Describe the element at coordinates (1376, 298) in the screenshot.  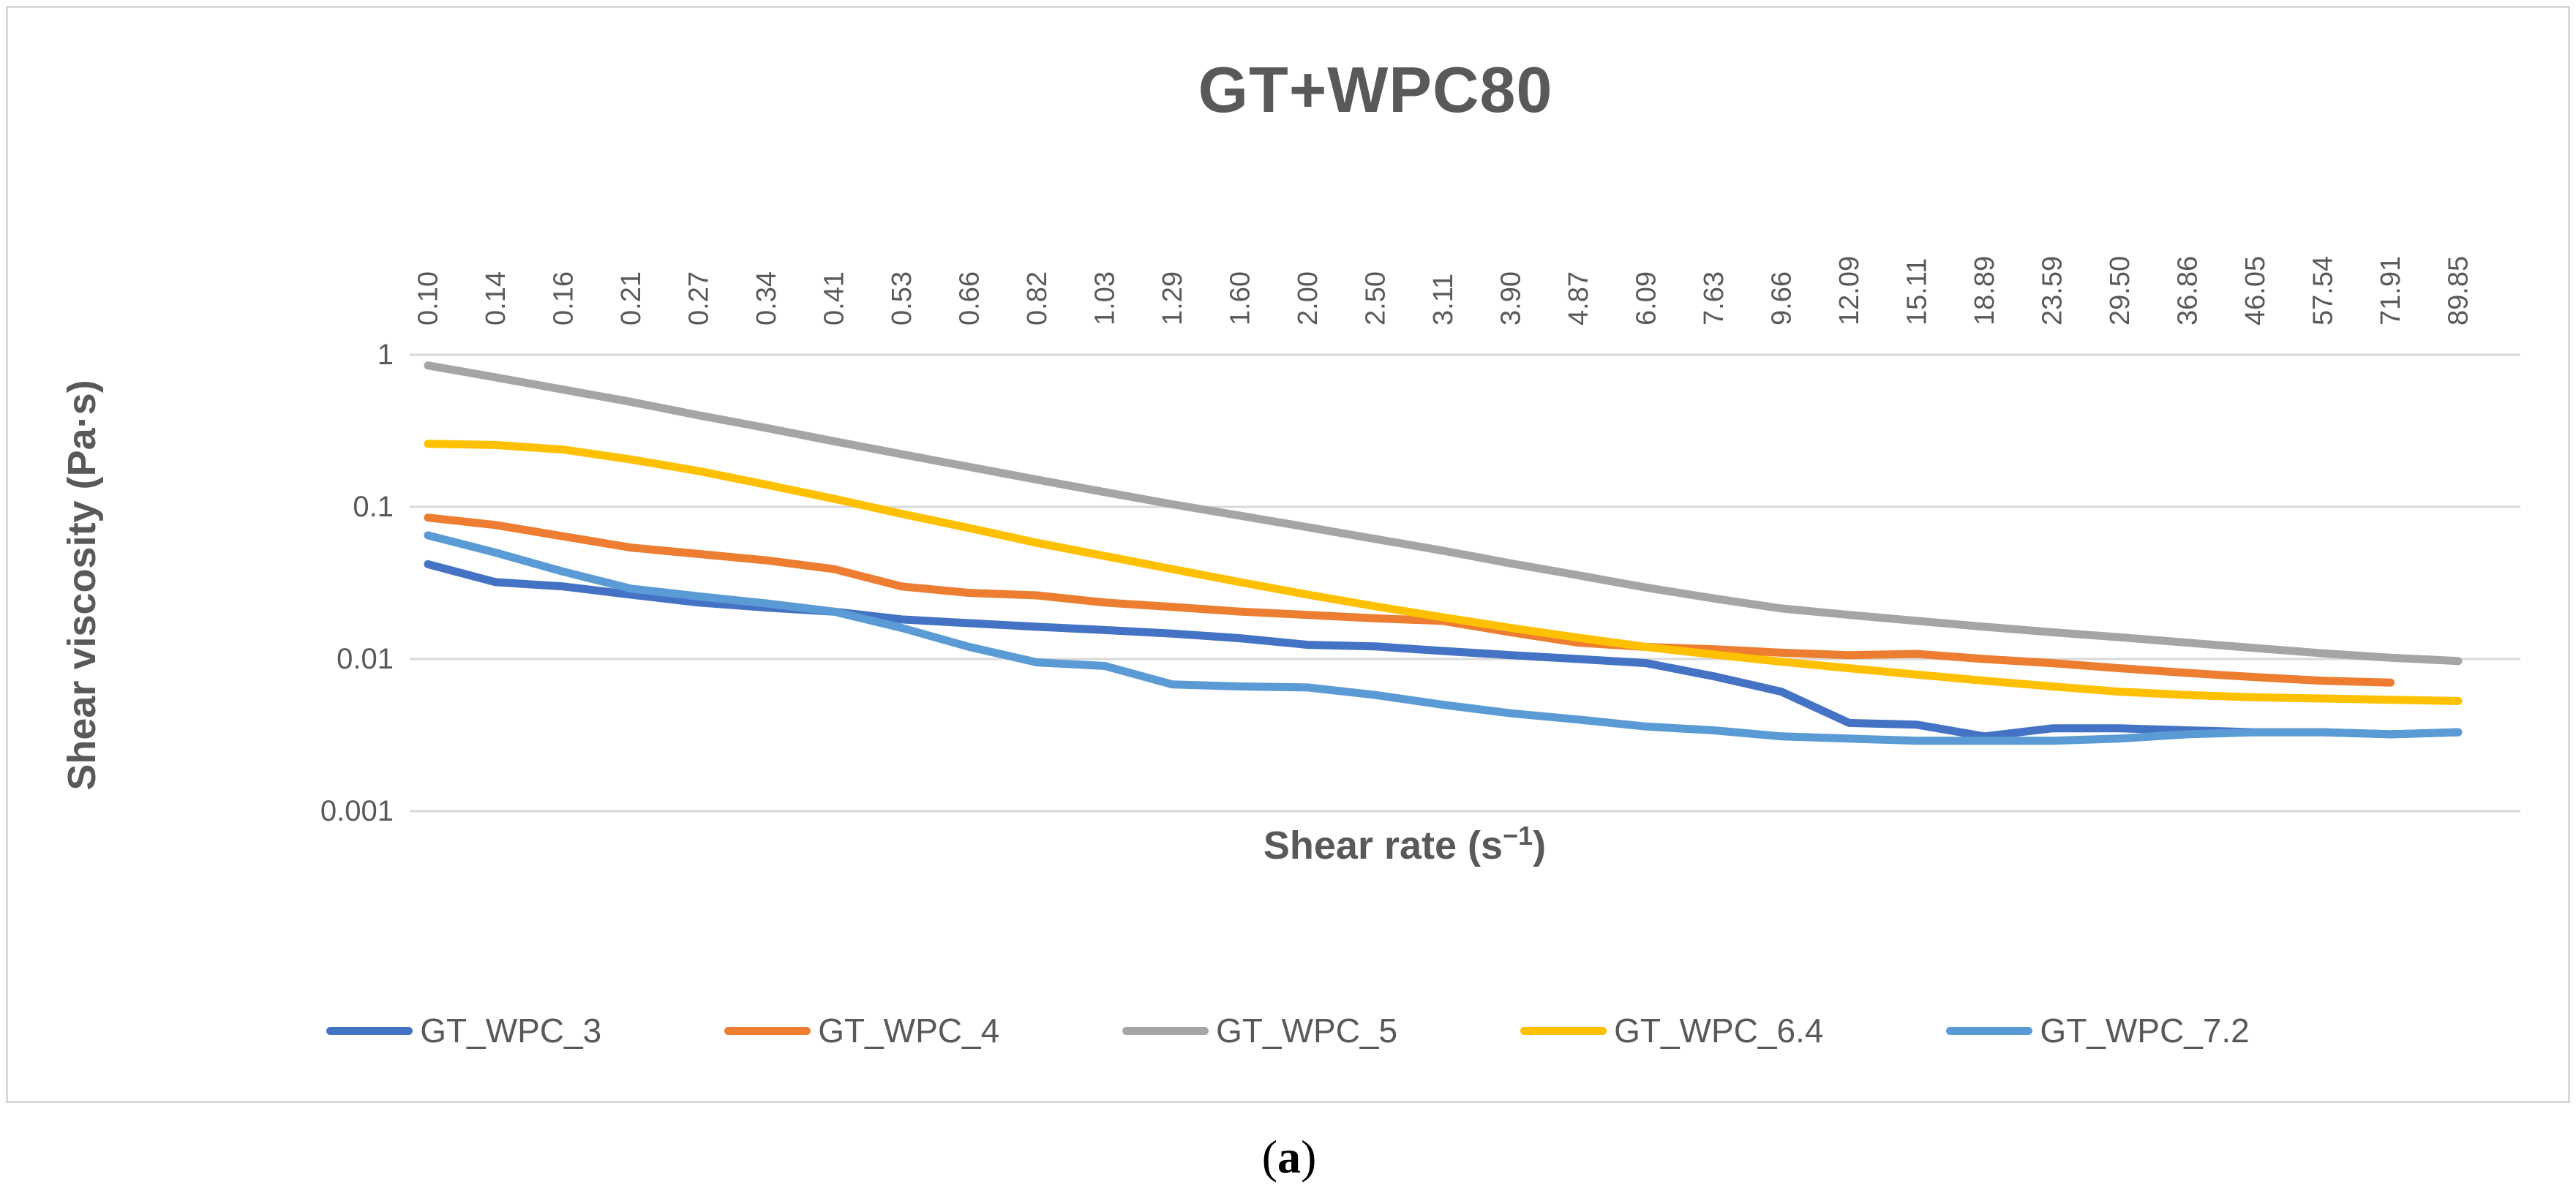
I see `x-tick-label: 2.50` at that location.